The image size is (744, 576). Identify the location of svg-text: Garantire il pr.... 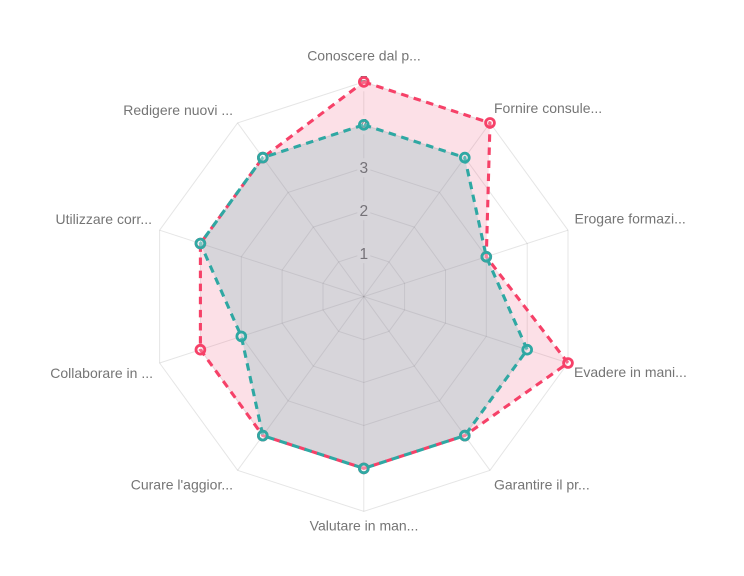
(542, 484).